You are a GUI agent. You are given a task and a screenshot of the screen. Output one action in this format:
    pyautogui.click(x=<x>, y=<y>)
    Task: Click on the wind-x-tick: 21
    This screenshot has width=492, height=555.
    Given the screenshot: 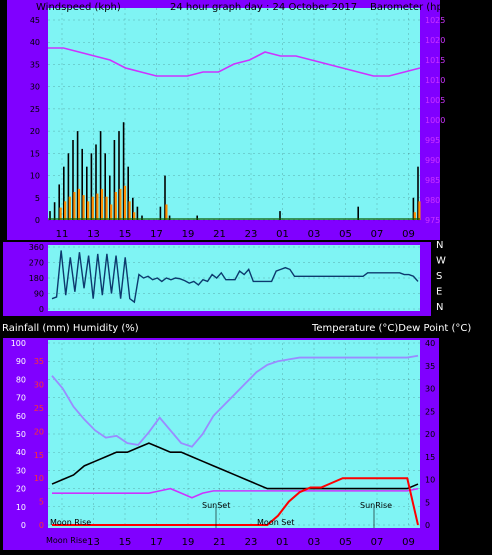 What is the action you would take?
    pyautogui.click(x=219, y=234)
    